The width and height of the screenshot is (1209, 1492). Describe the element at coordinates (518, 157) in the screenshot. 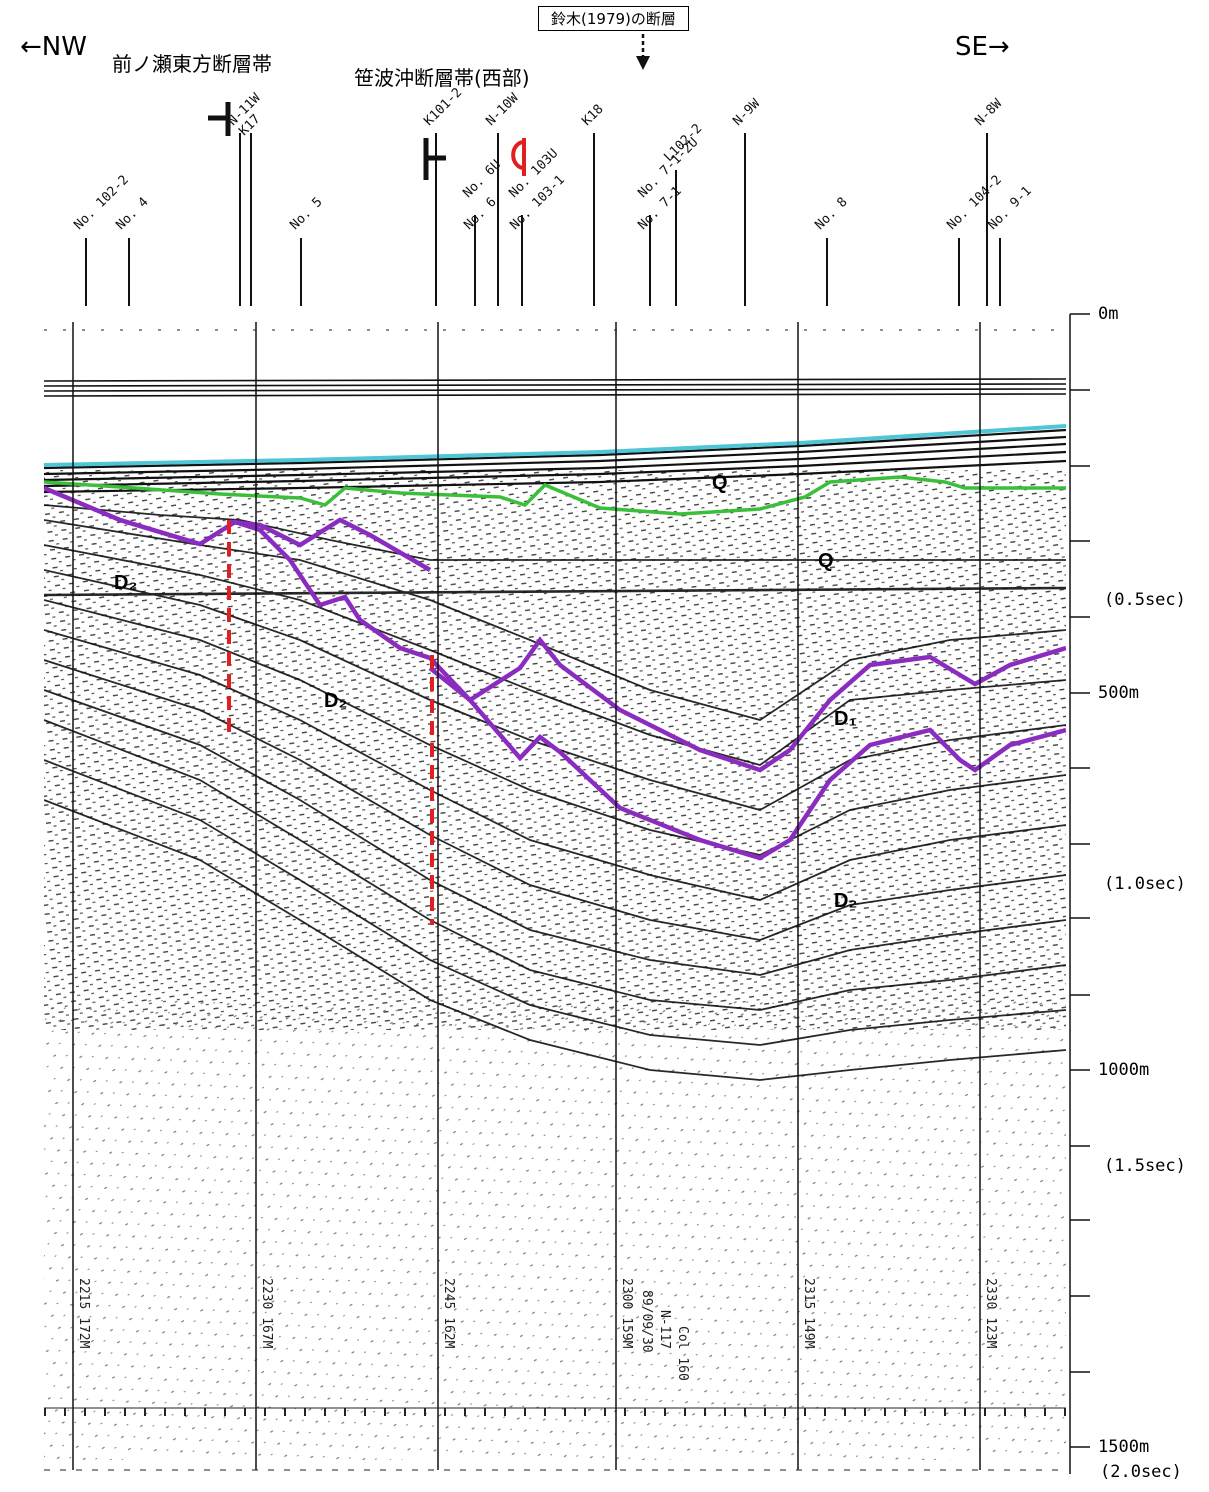

I see `fault-symbol-n10w` at that location.